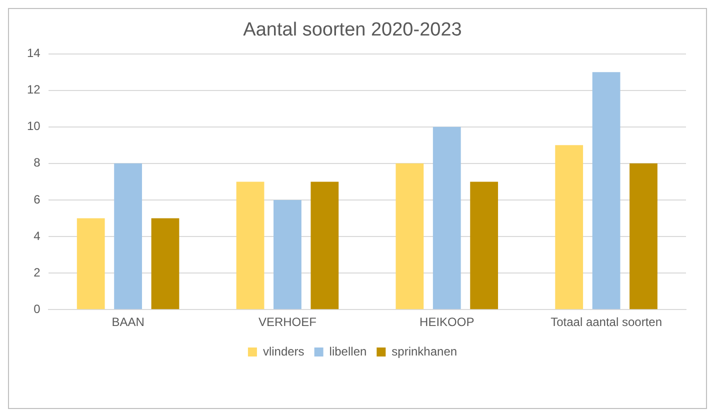 The image size is (715, 417). I want to click on y-tick-label: 2, so click(37, 272).